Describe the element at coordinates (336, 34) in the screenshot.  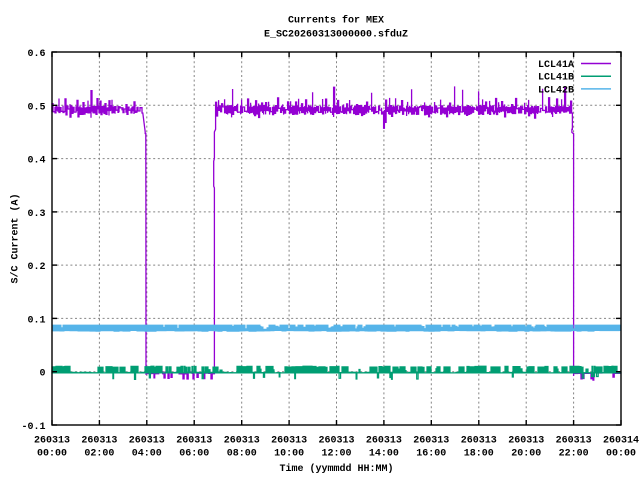
I see `svg-text: E_SC20260313000000.sfduZ` at that location.